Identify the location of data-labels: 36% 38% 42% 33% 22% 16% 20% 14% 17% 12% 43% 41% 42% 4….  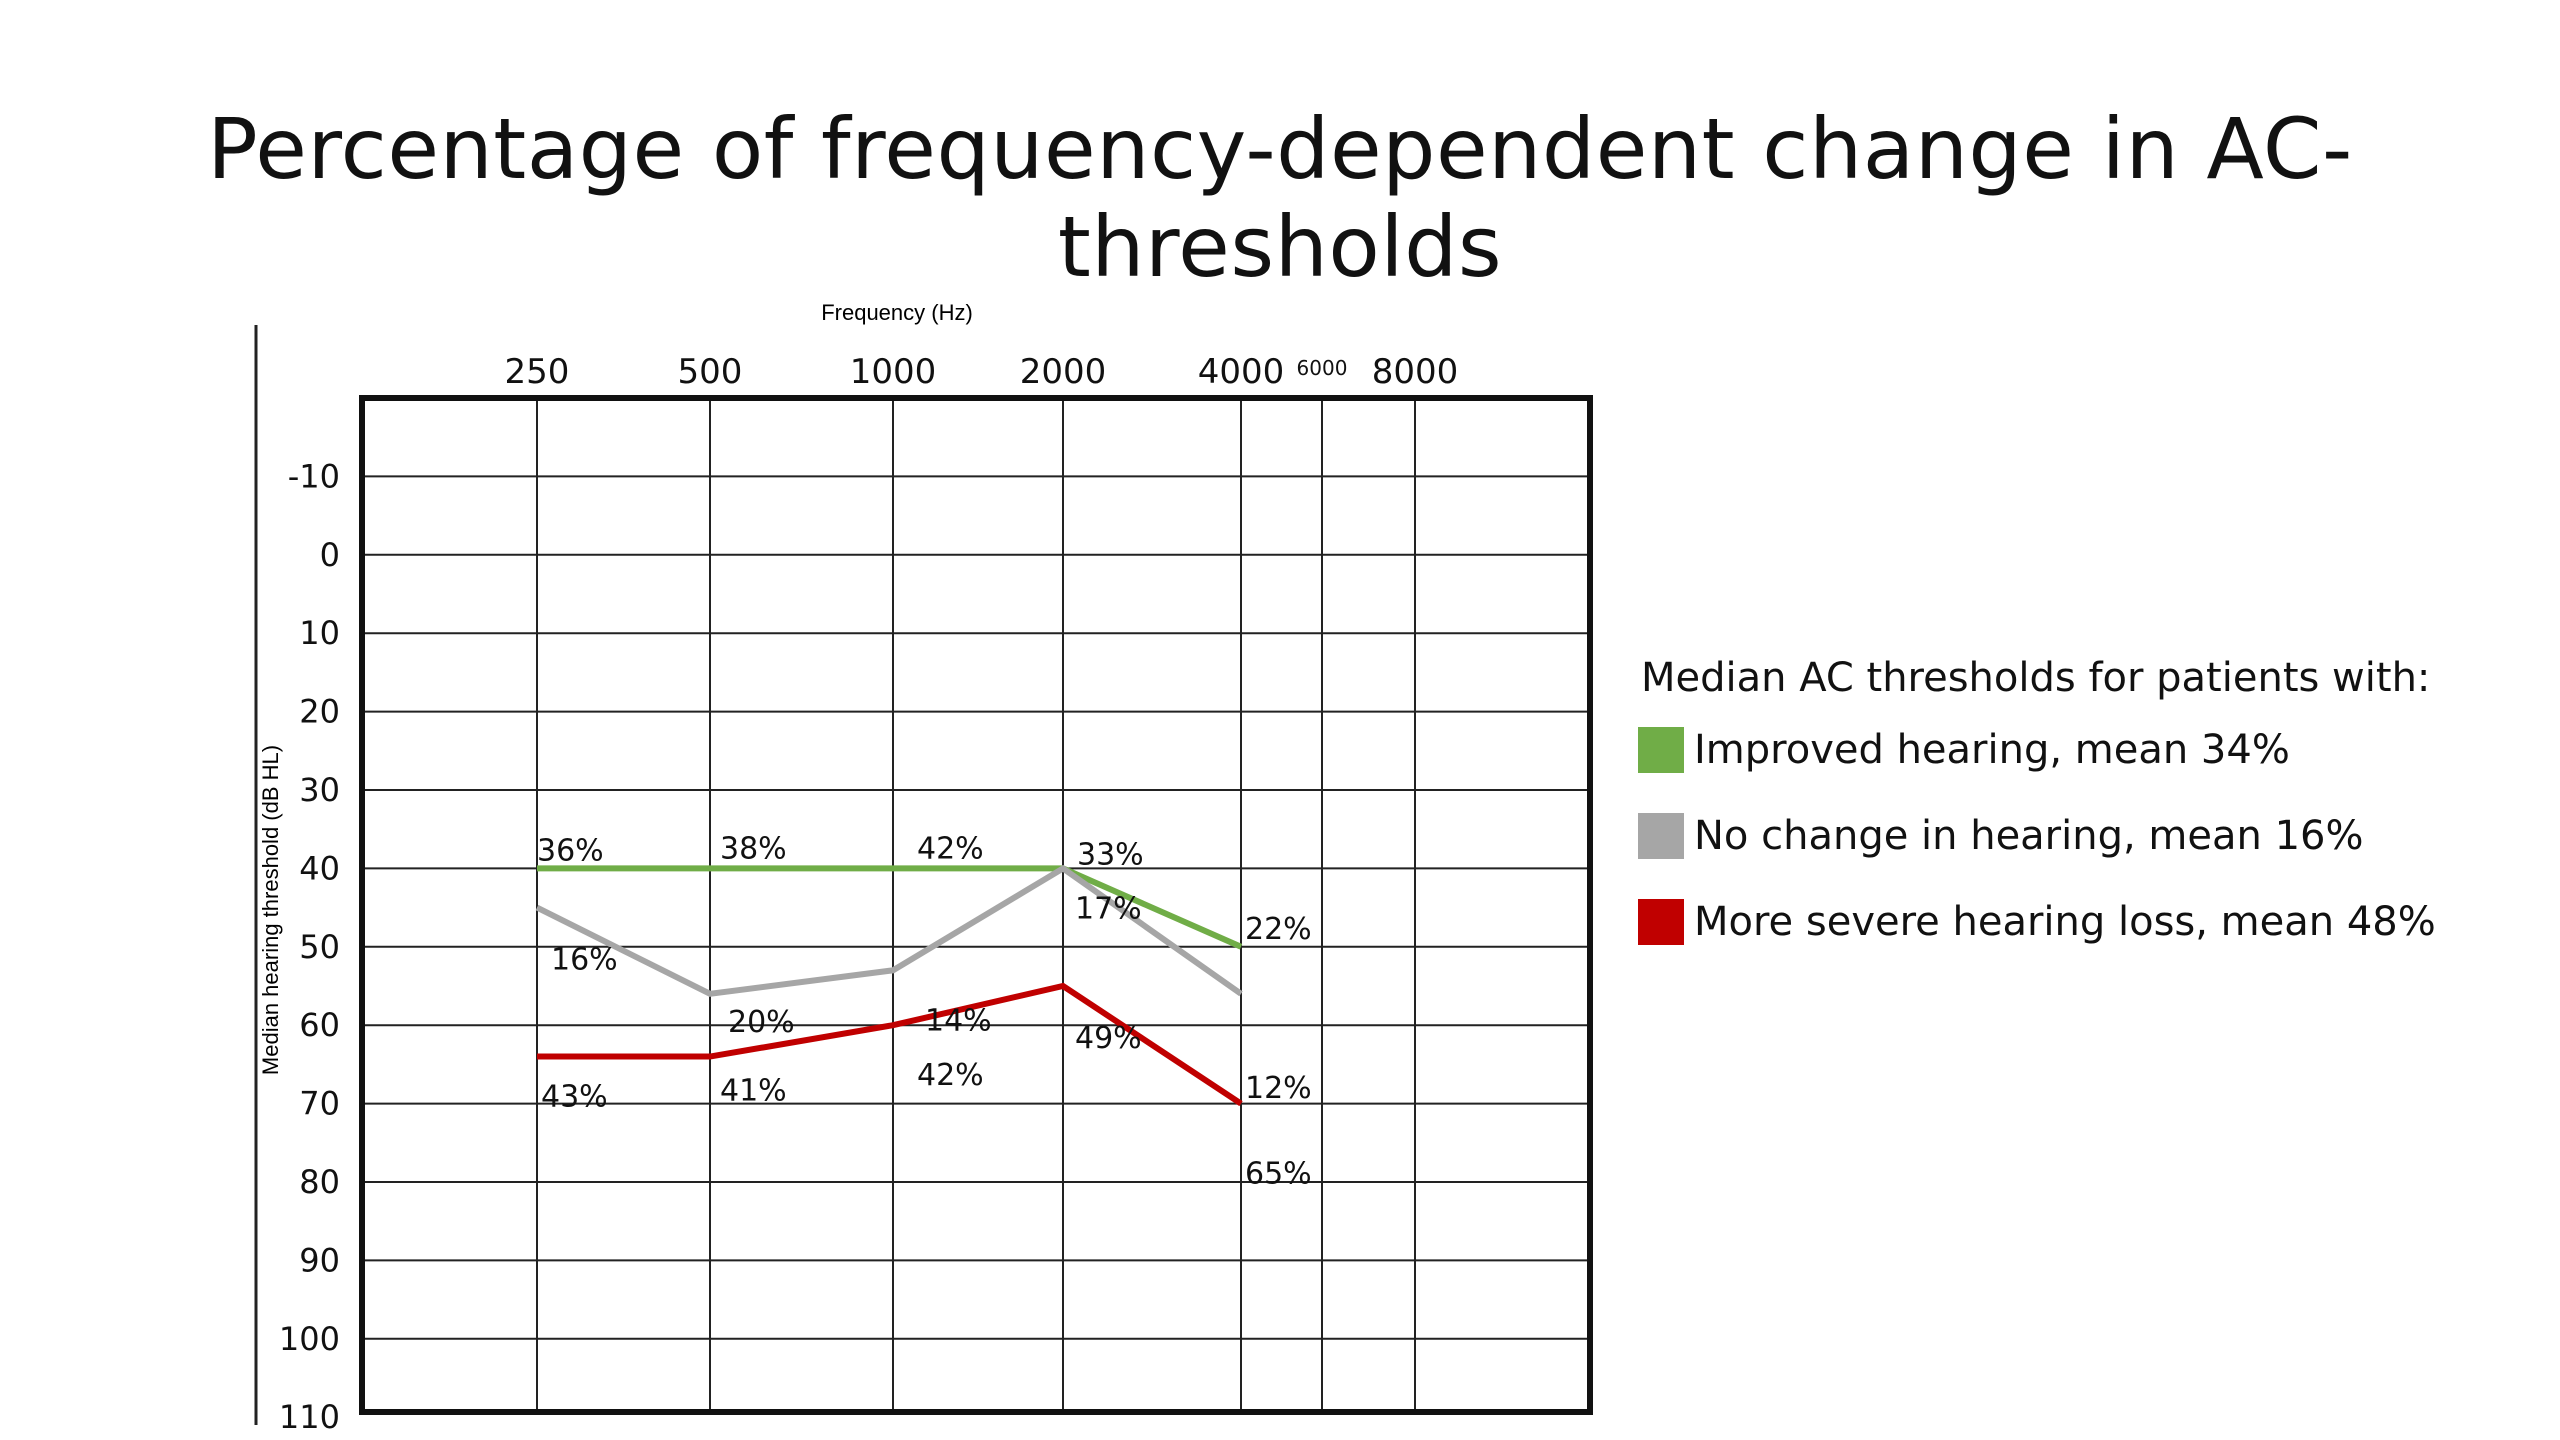
(924, 1011).